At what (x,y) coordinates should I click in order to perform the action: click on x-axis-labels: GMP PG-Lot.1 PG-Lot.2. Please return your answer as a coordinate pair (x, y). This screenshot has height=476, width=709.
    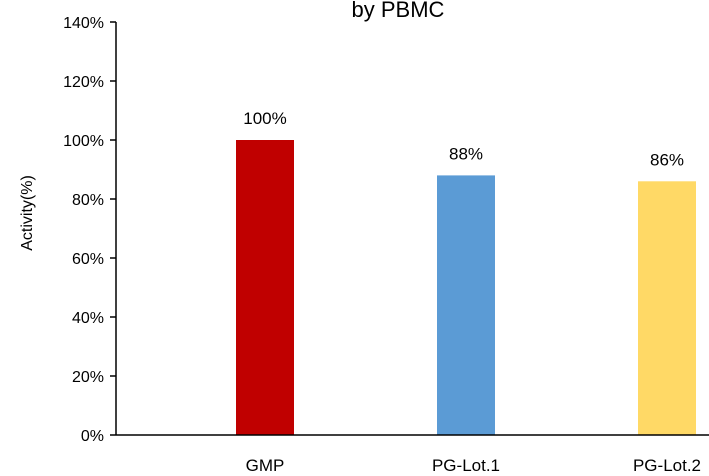
    Looking at the image, I should click on (473, 465).